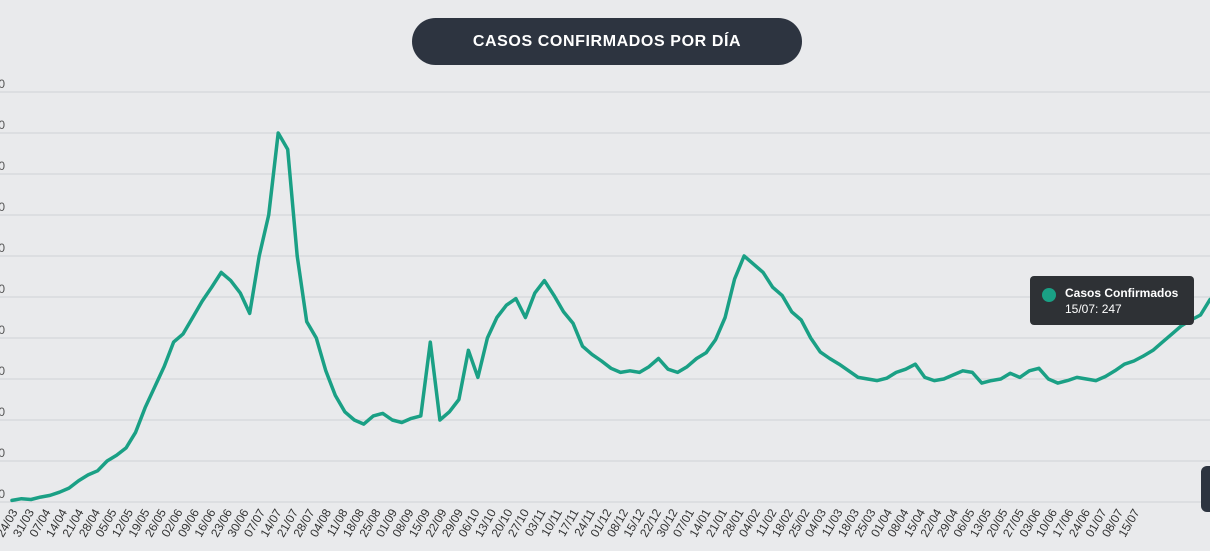  Describe the element at coordinates (1205, 489) in the screenshot. I see `side-button` at that location.